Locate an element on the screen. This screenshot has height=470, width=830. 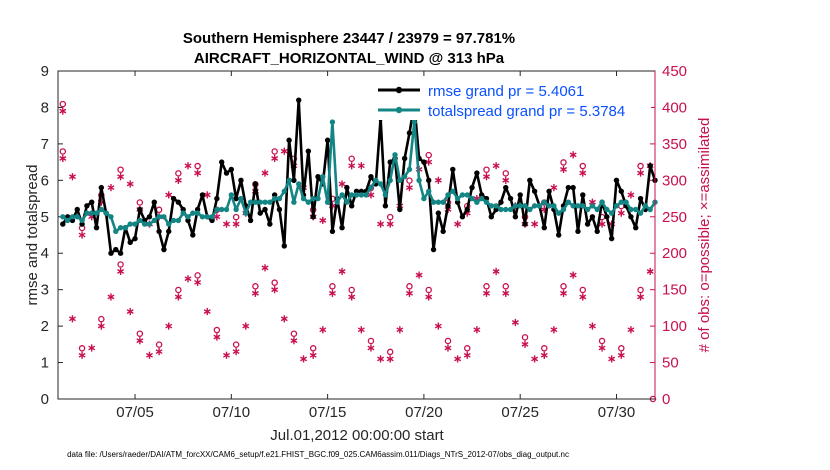
legend-marker-rmse is located at coordinates (399, 90).